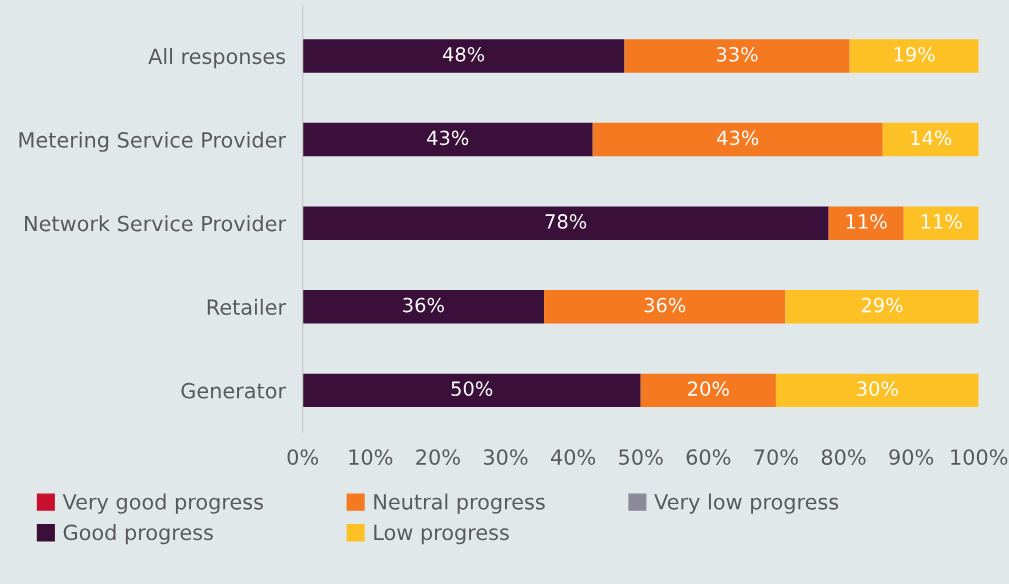 The height and width of the screenshot is (584, 1009). I want to click on data-label: 29%, so click(882, 305).